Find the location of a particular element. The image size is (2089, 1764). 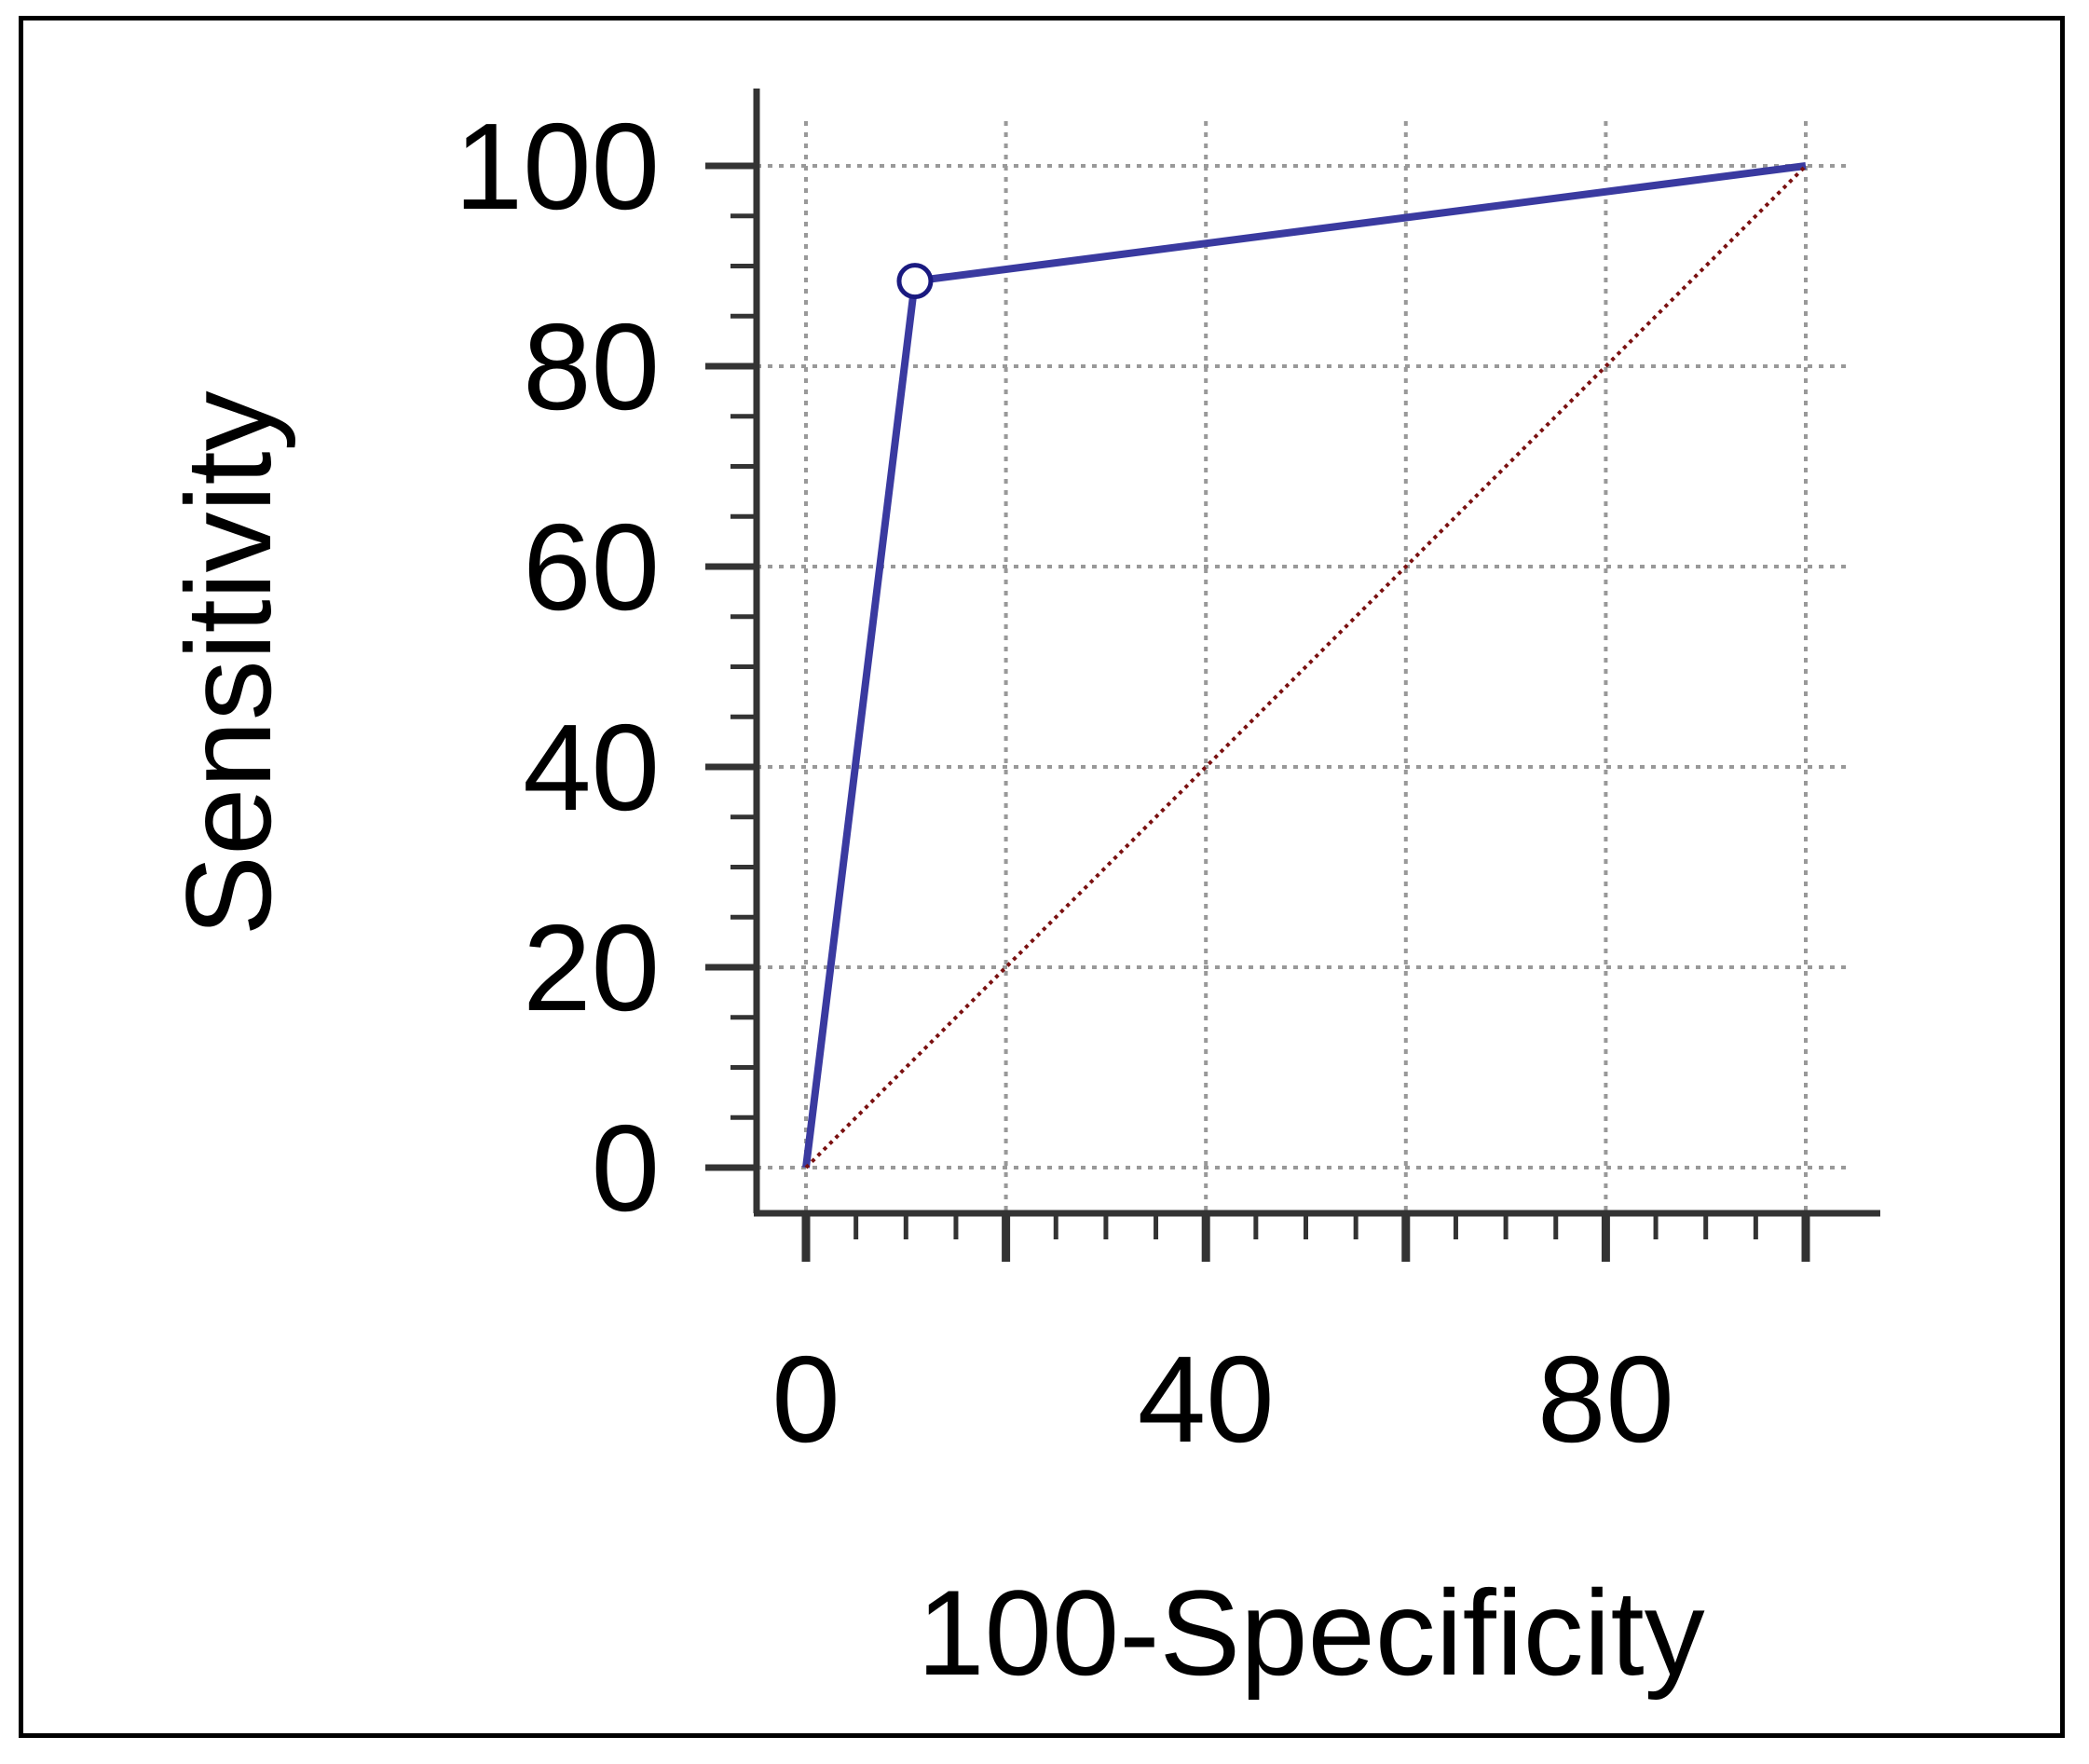

x-tick-label-40: 40 is located at coordinates (1206, 1400).